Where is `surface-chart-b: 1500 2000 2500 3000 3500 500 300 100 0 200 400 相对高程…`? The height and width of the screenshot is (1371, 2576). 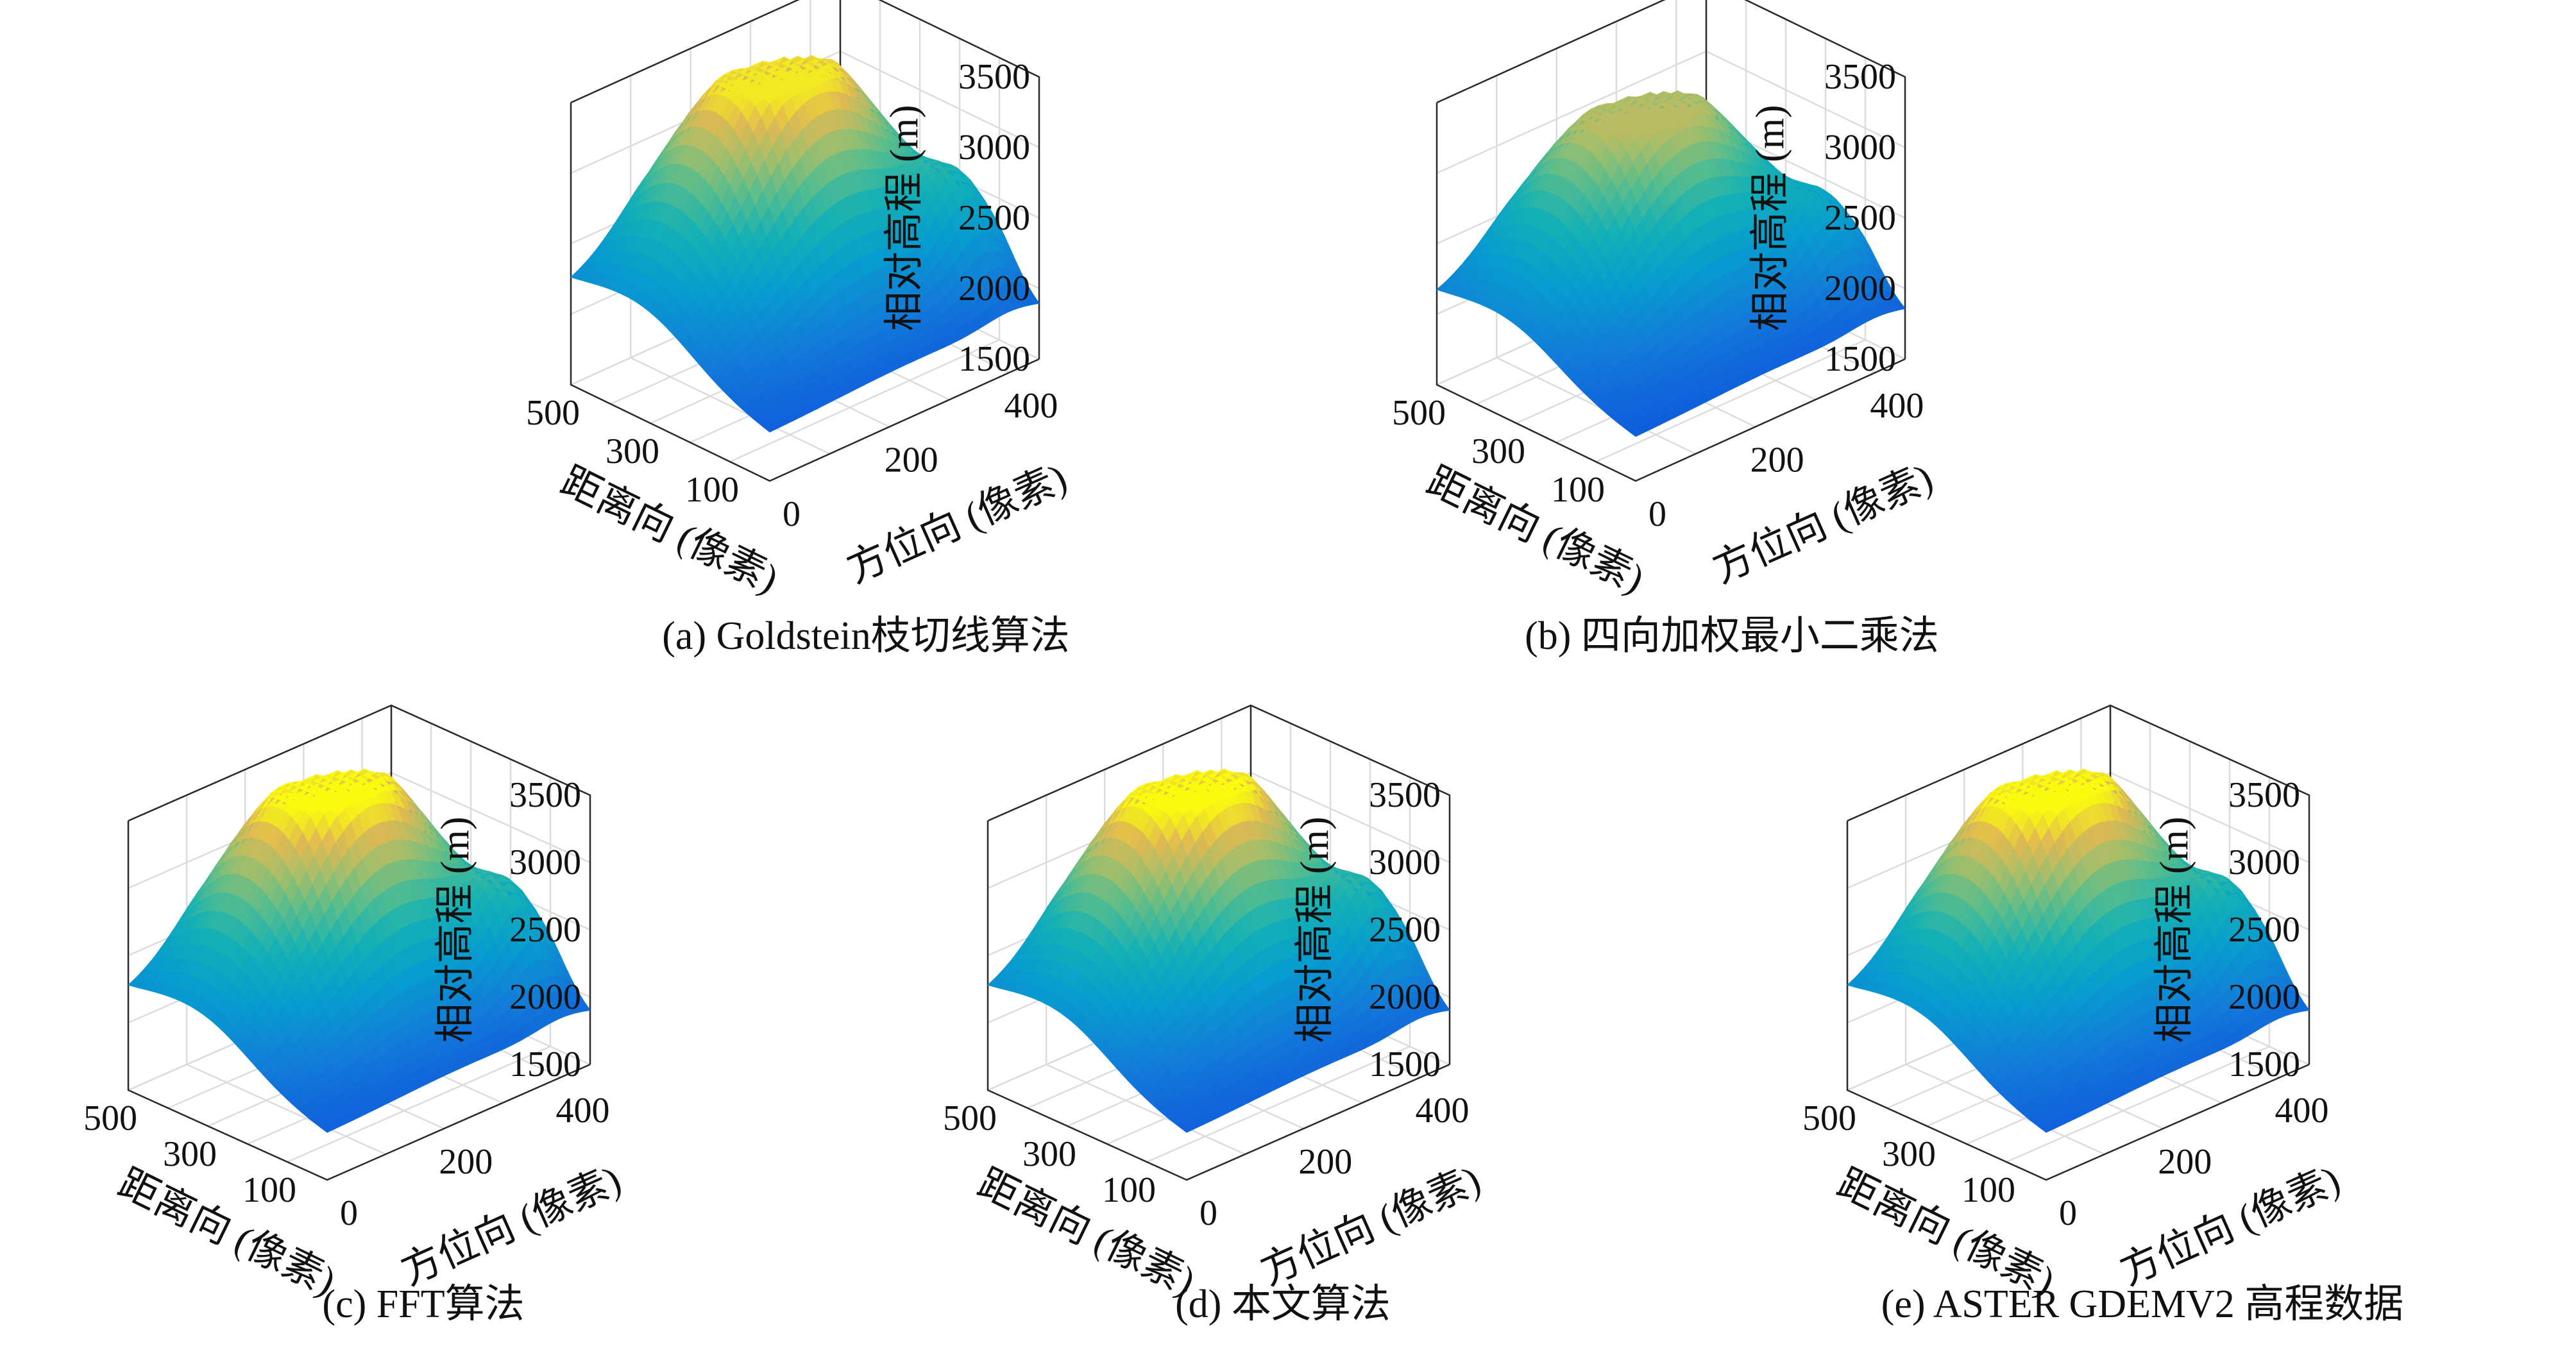 surface-chart-b: 1500 2000 2500 3000 3500 500 300 100 0 200 400 相对高程… is located at coordinates (1665, 300).